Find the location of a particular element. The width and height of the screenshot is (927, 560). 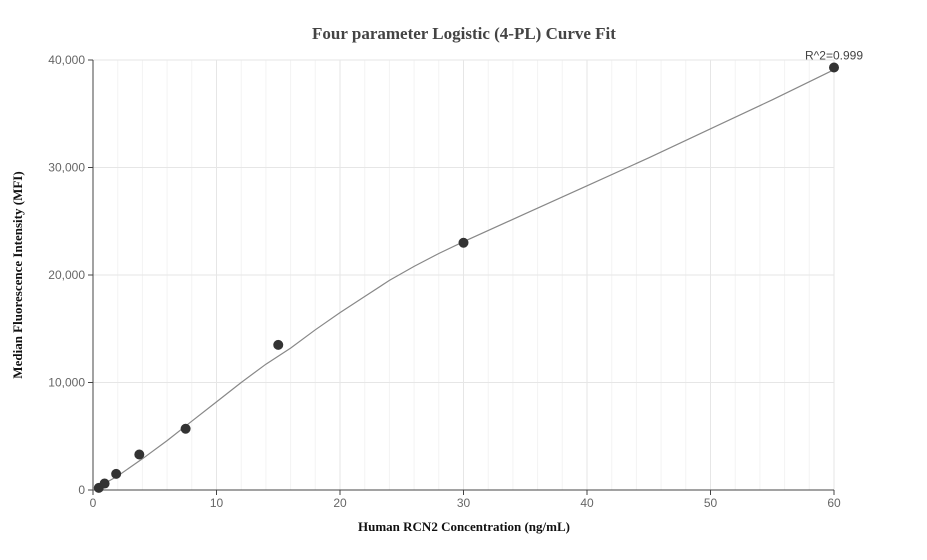

y-axis-ticks: 0 10,000 20,000 30,000 40,000 is located at coordinates (70, 275).